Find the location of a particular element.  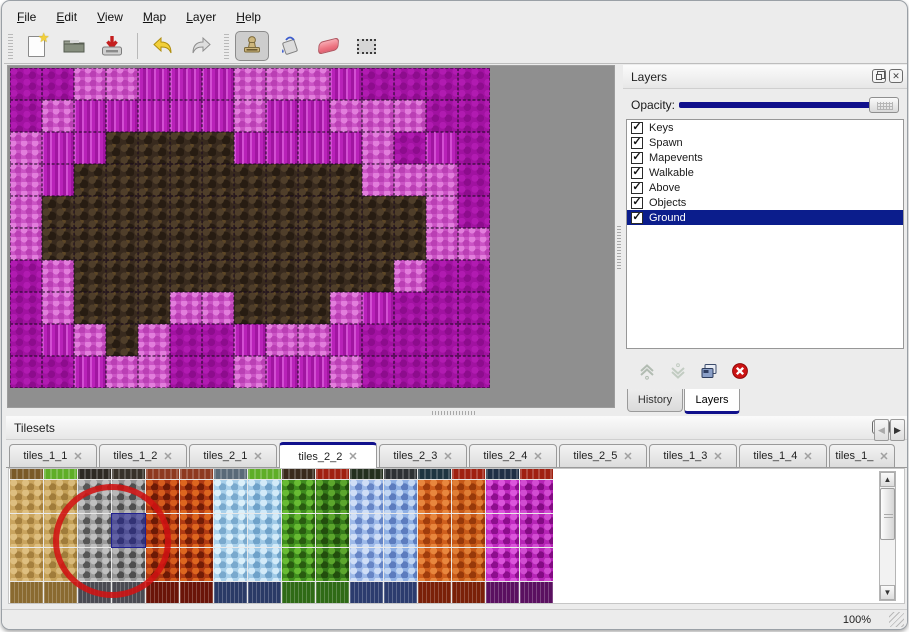

tileset-tab-tiles_2_4: tiles_2_4 ✕ is located at coordinates (513, 455).